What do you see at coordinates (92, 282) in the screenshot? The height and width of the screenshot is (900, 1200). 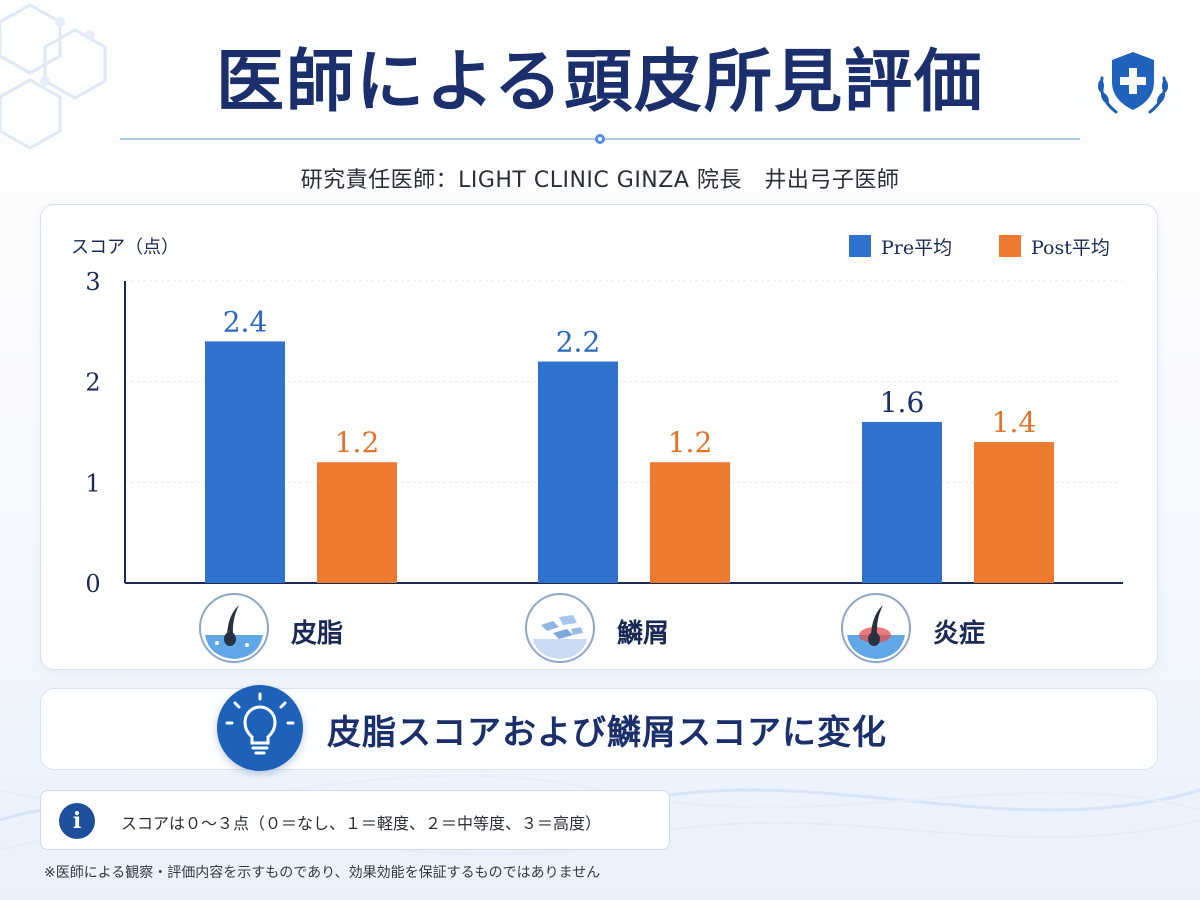 I see `y-tick-label: 3` at bounding box center [92, 282].